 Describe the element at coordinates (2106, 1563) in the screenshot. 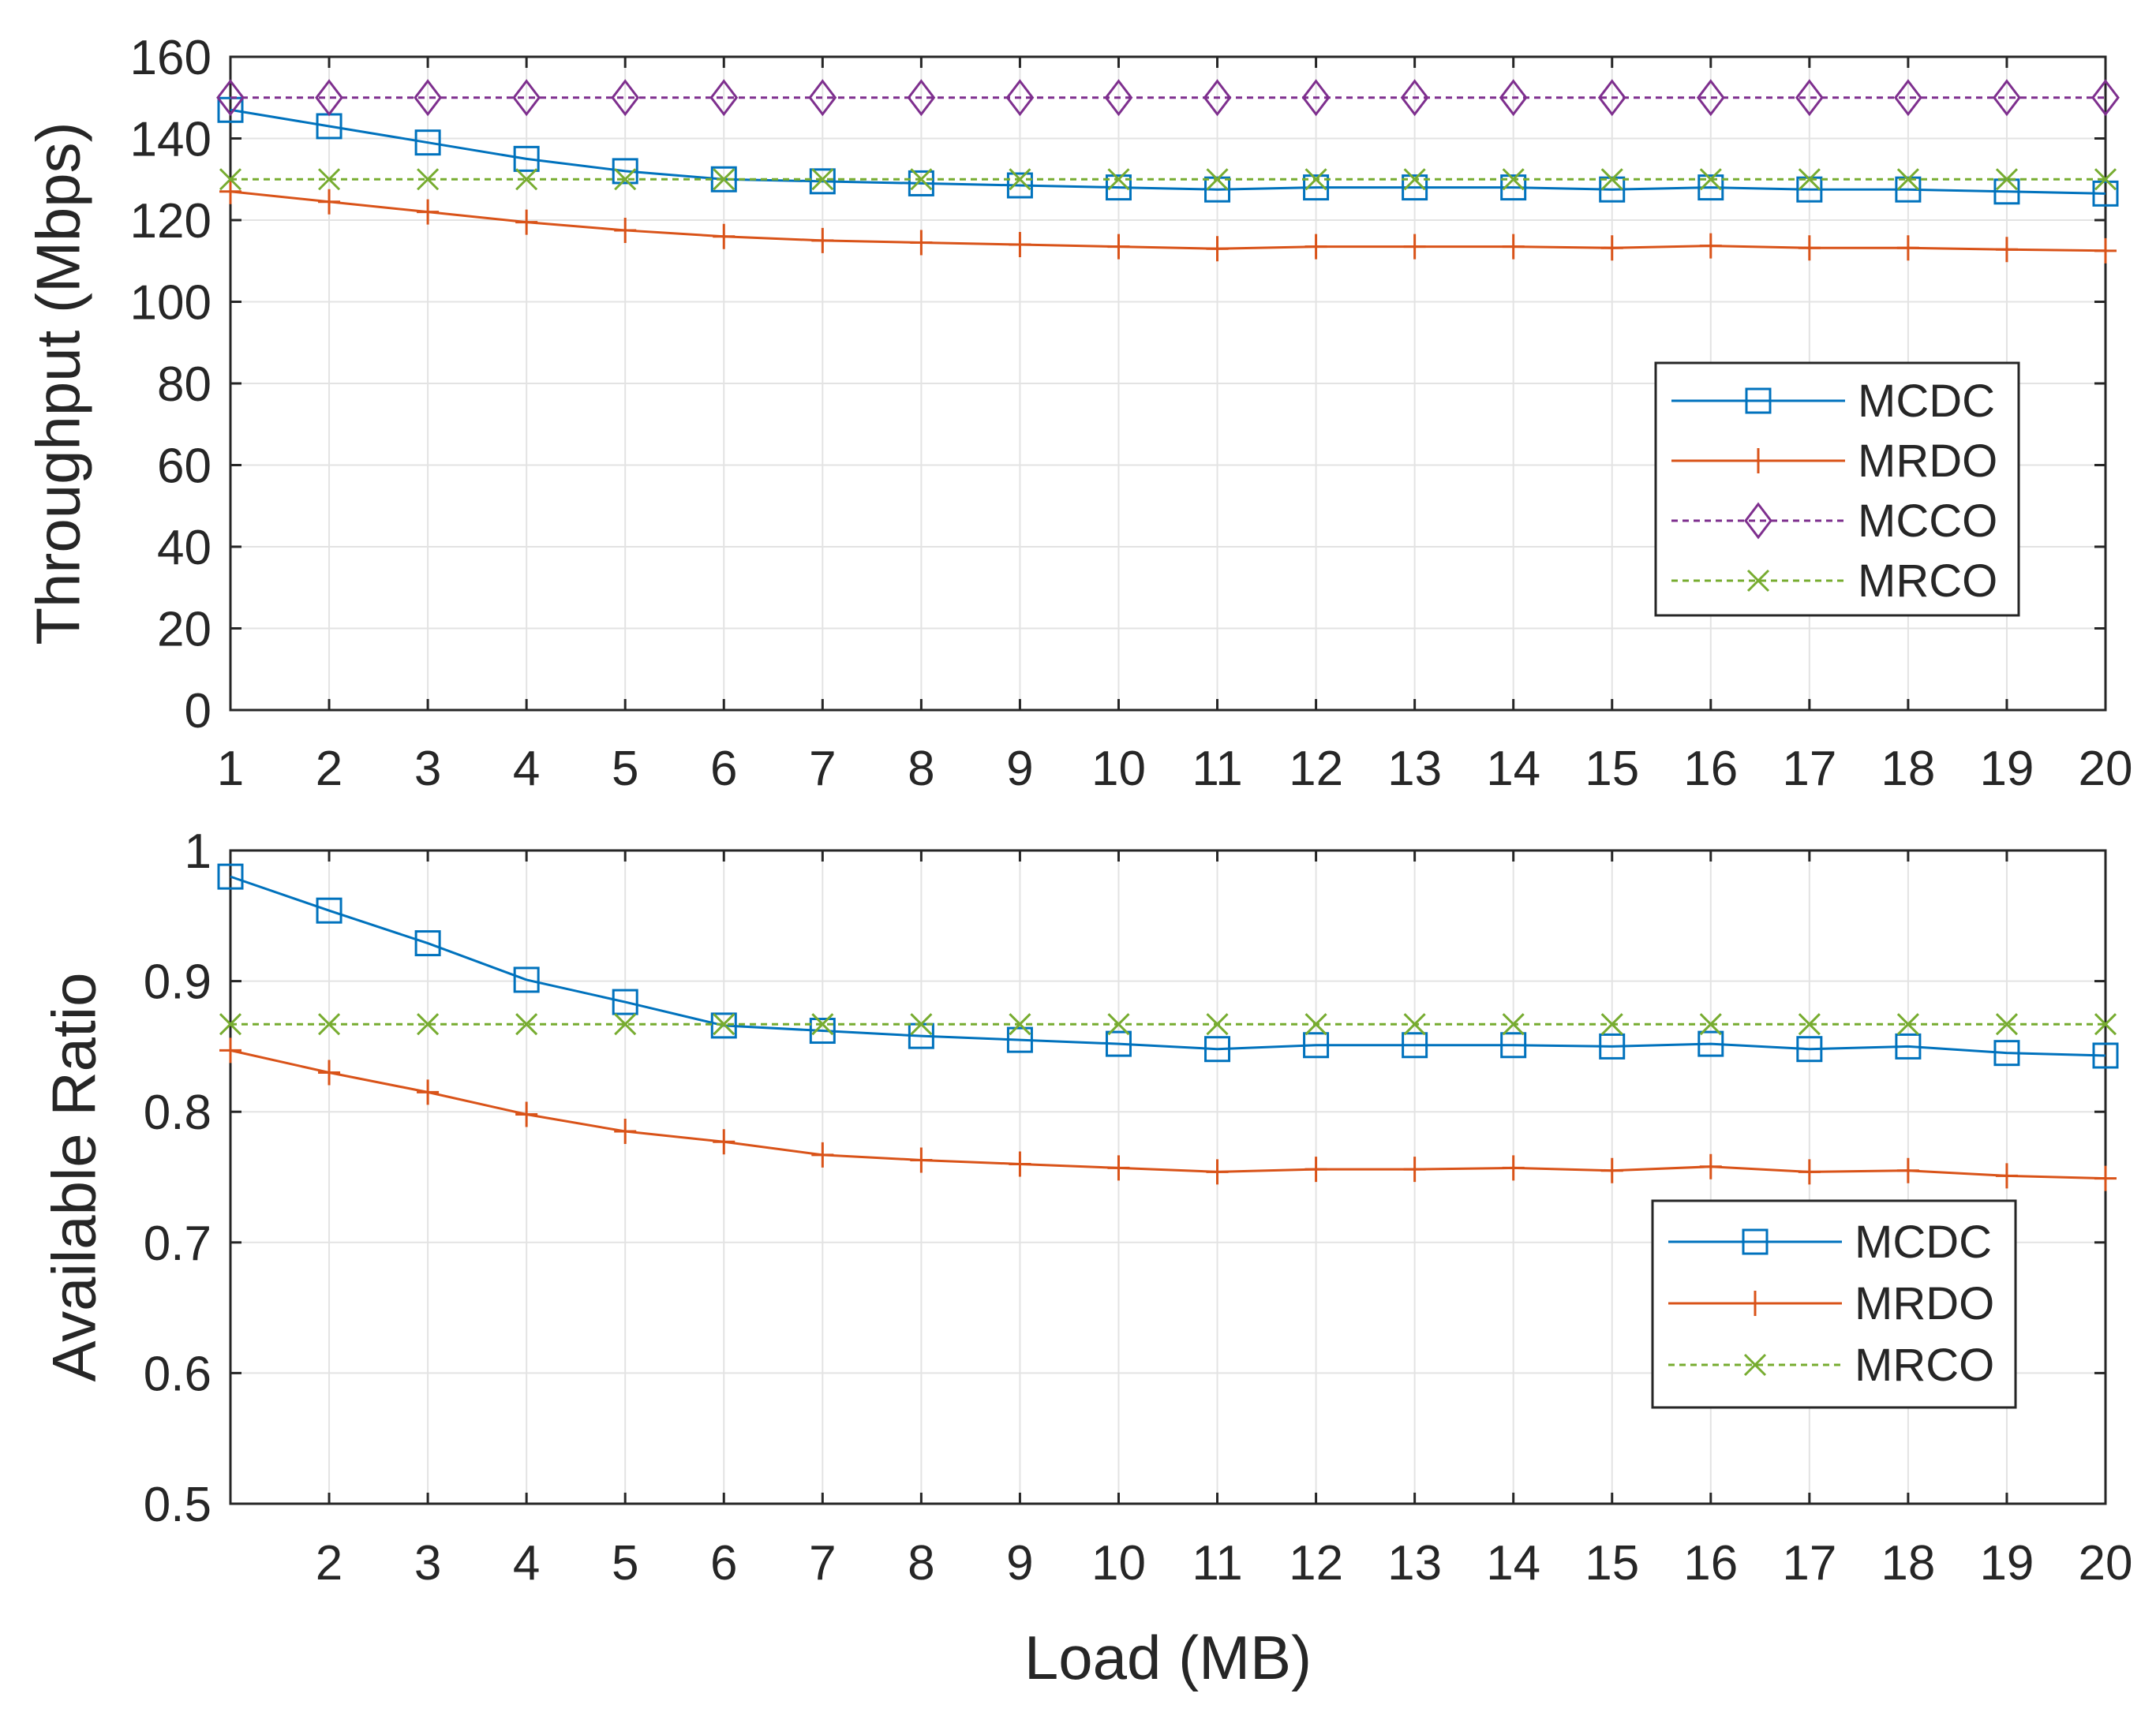

I see `x-tick-label: 20` at that location.